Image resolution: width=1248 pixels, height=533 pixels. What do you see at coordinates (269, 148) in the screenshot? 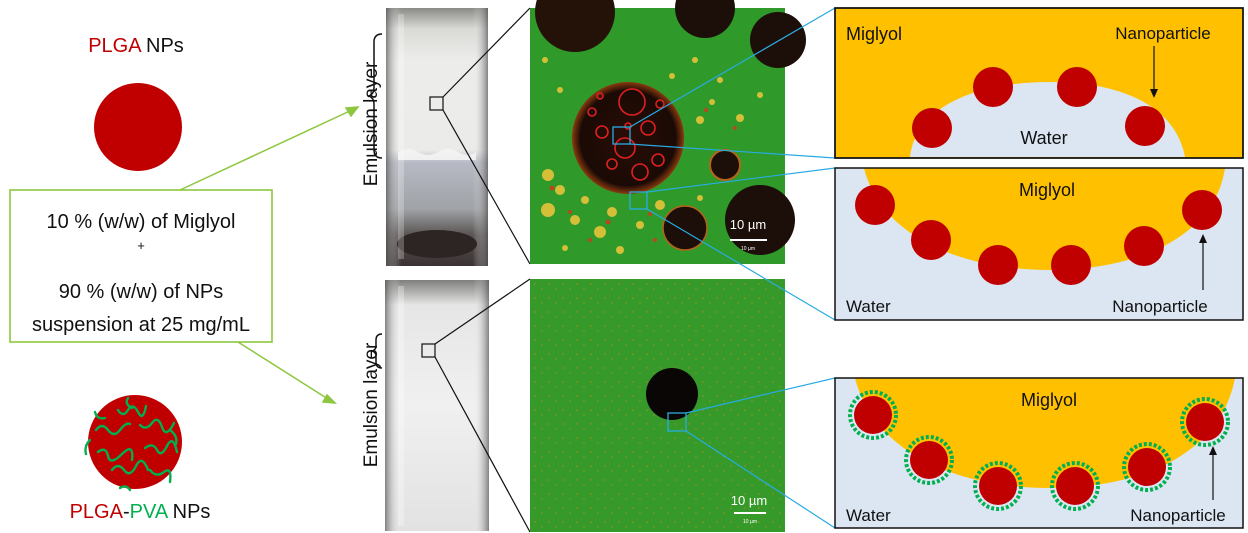
I see `arrow-to-top-vial` at bounding box center [269, 148].